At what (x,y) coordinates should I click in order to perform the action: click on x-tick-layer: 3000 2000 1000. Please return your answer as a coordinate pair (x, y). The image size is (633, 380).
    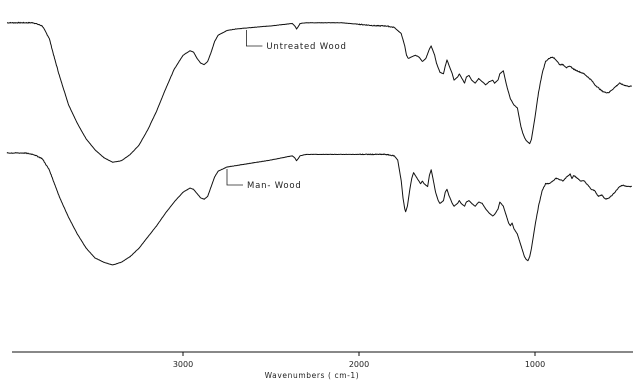
    Looking at the image, I should click on (359, 360).